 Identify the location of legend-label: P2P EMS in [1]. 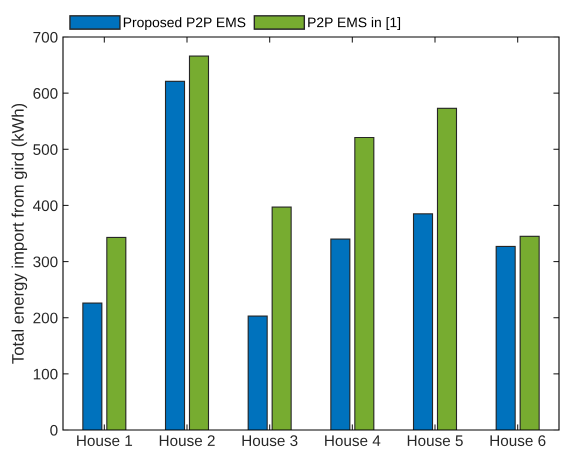
(354, 23).